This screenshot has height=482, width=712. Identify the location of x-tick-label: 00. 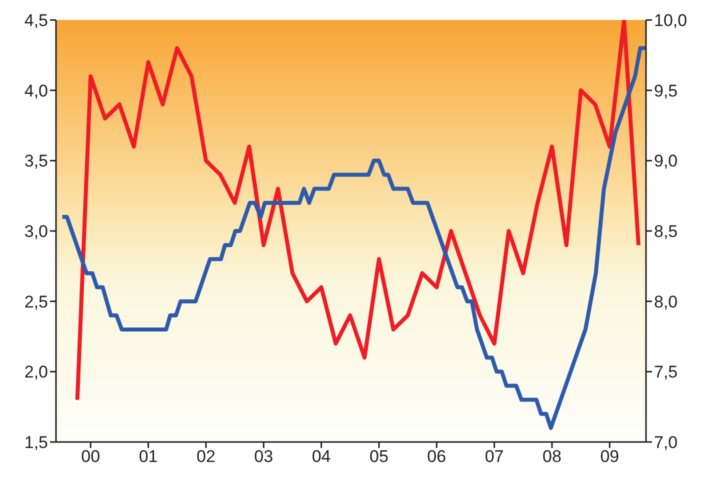
(90, 456).